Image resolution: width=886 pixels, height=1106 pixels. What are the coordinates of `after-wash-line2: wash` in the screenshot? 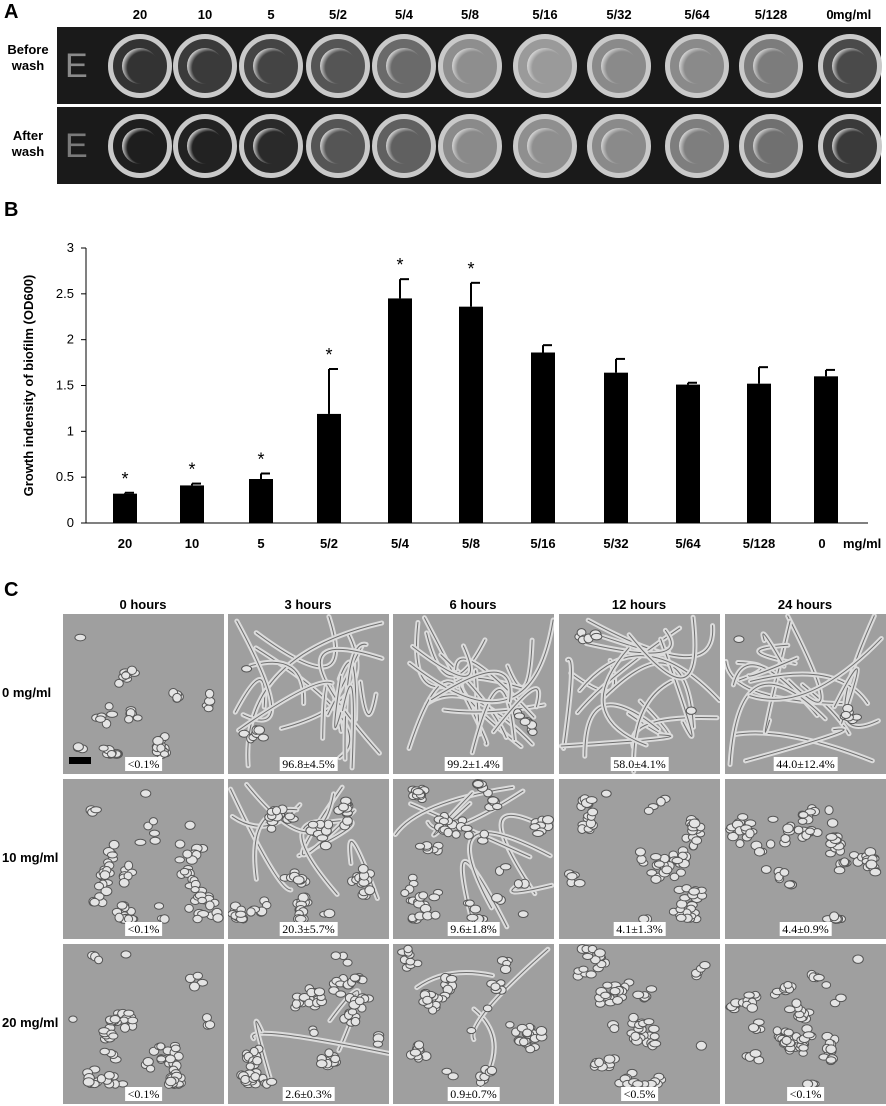 It's located at (28, 151).